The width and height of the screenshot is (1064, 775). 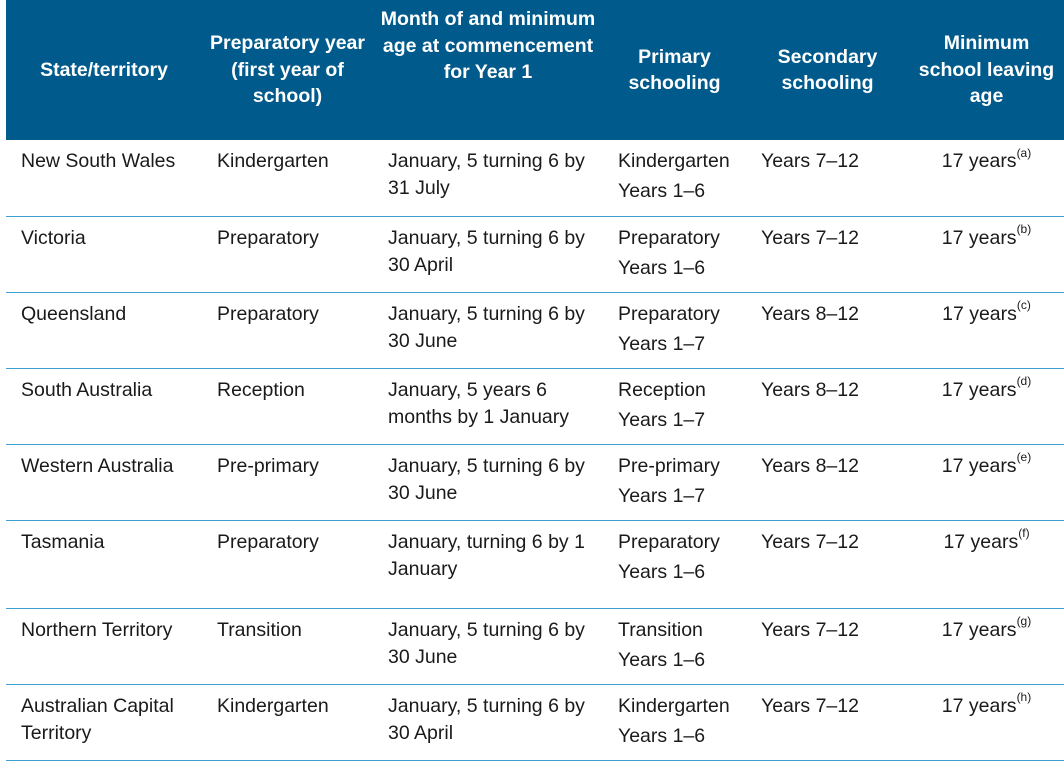 What do you see at coordinates (287, 70) in the screenshot?
I see `header-preparatory-year: Preparatory year (first year of school)` at bounding box center [287, 70].